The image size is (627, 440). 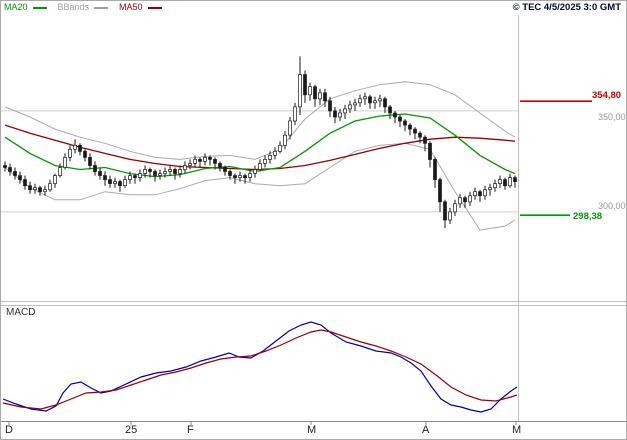 I want to click on macd-panel-label: MACD, so click(x=21, y=312).